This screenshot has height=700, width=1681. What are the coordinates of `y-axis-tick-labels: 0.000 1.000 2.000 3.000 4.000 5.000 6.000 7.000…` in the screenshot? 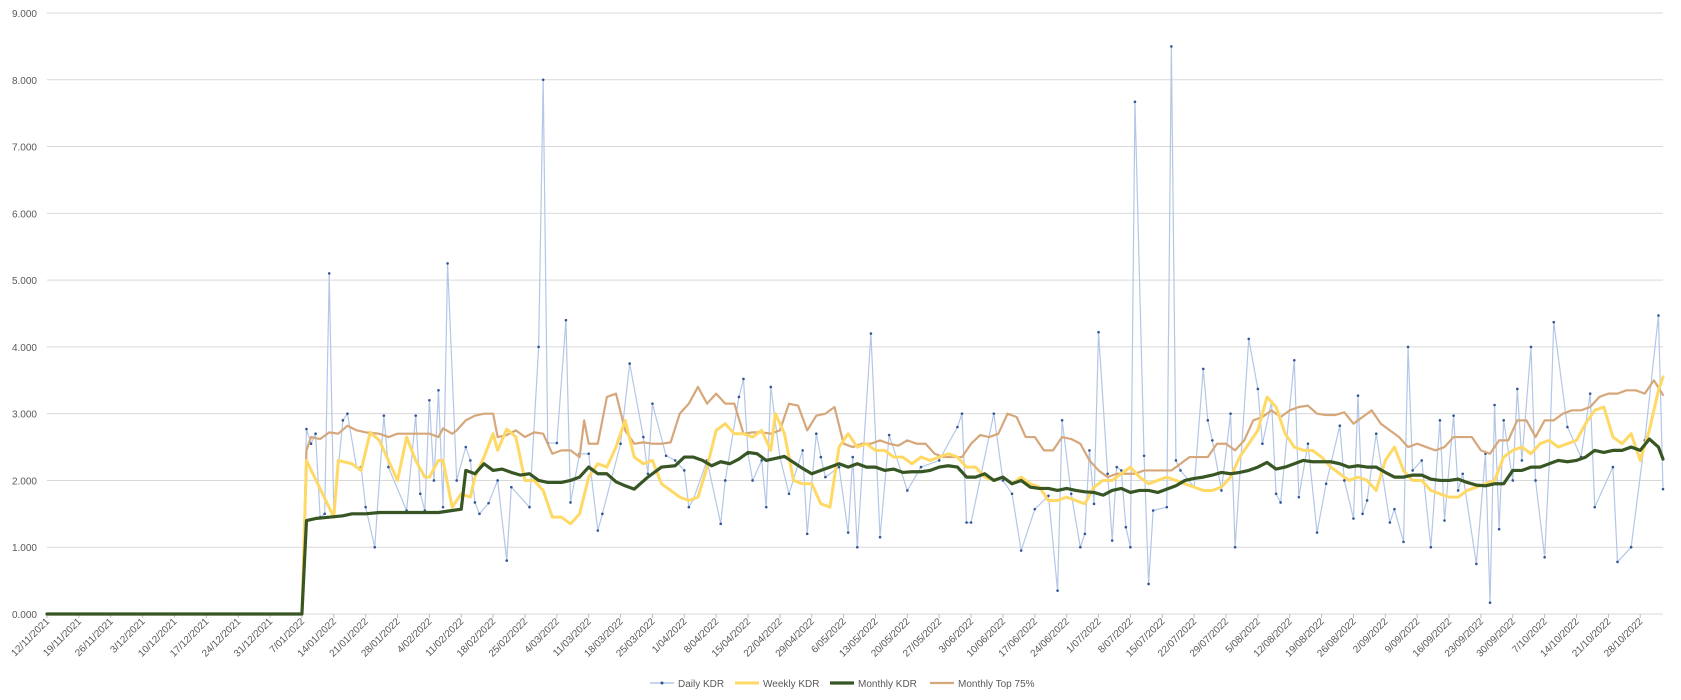 It's located at (24, 315).